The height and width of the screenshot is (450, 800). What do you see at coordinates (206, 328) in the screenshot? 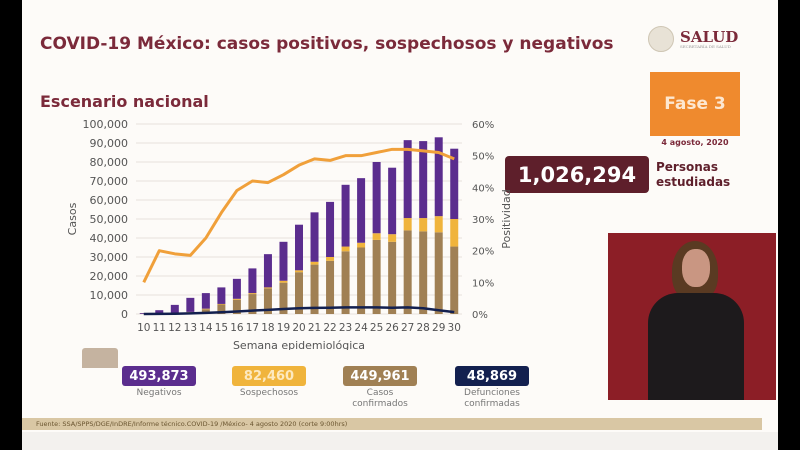
I see `x-tick-label: 14` at bounding box center [206, 328].